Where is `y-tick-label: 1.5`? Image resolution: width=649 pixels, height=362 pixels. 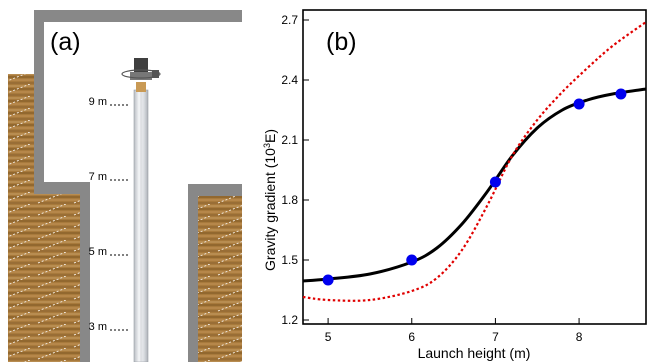 y-tick-label: 1.5 is located at coordinates (289, 260).